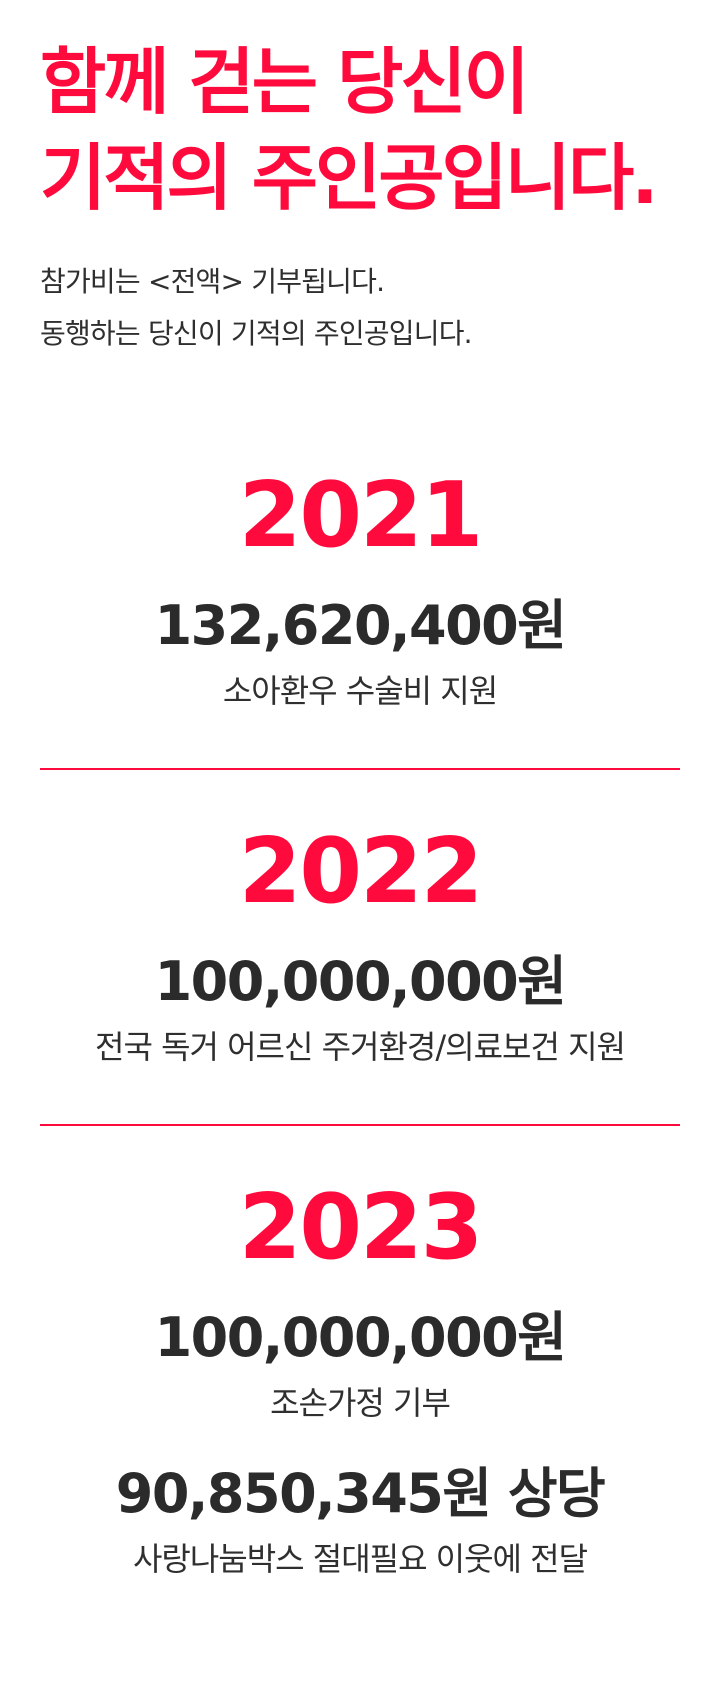 This screenshot has height=1692, width=720. Describe the element at coordinates (285, 82) in the screenshot. I see `headline-line-1: 함께 걷는 당신이` at that location.